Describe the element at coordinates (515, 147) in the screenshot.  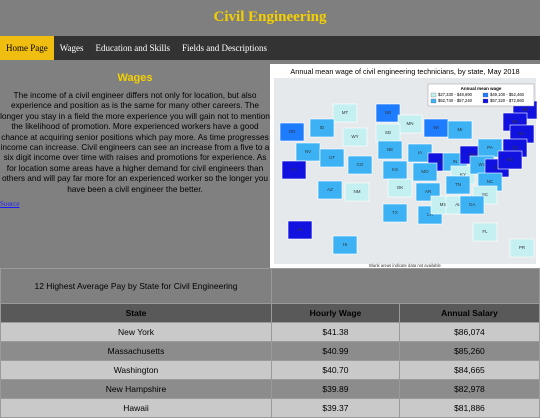
I see `state-label: NJ` at that location.